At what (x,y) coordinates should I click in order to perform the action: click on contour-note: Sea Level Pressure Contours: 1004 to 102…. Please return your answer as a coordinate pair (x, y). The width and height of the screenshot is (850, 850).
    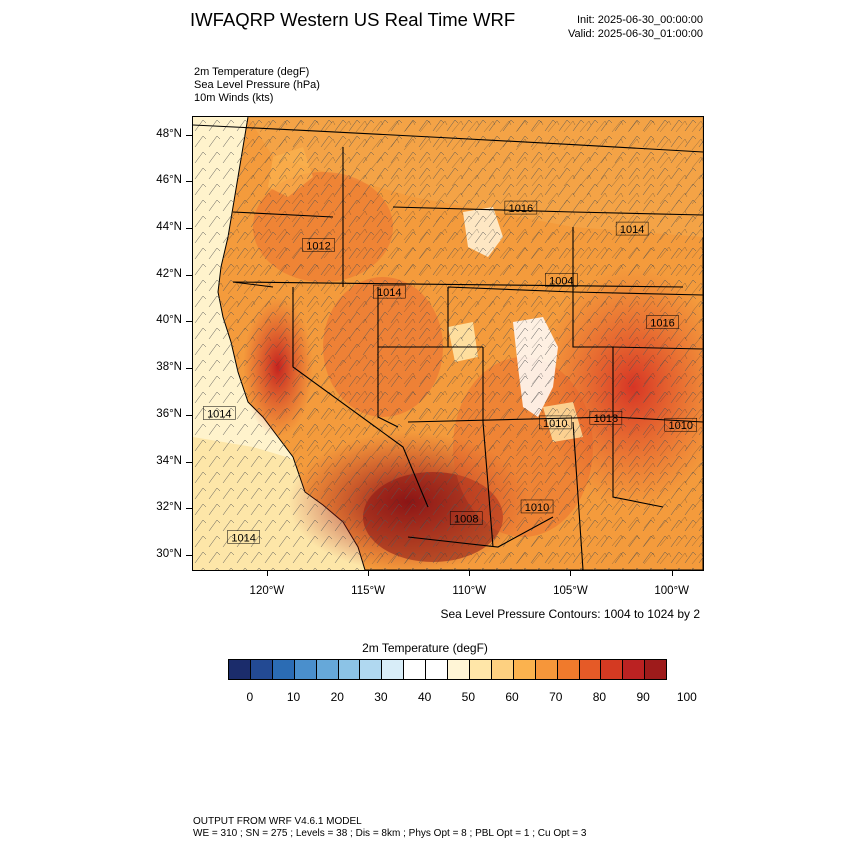
    Looking at the image, I should click on (570, 614).